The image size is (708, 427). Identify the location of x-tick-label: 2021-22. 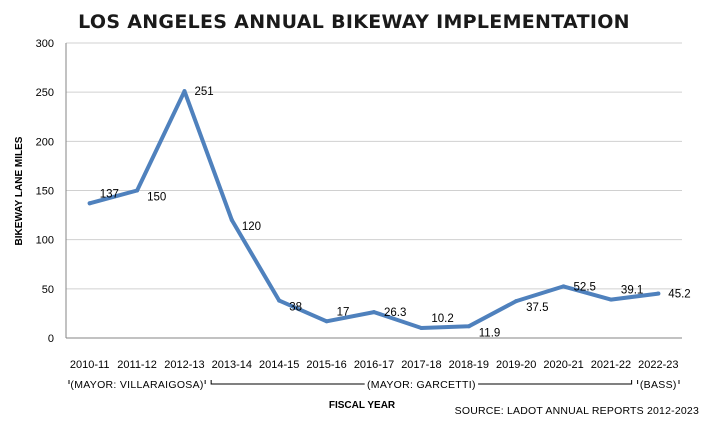
(611, 365).